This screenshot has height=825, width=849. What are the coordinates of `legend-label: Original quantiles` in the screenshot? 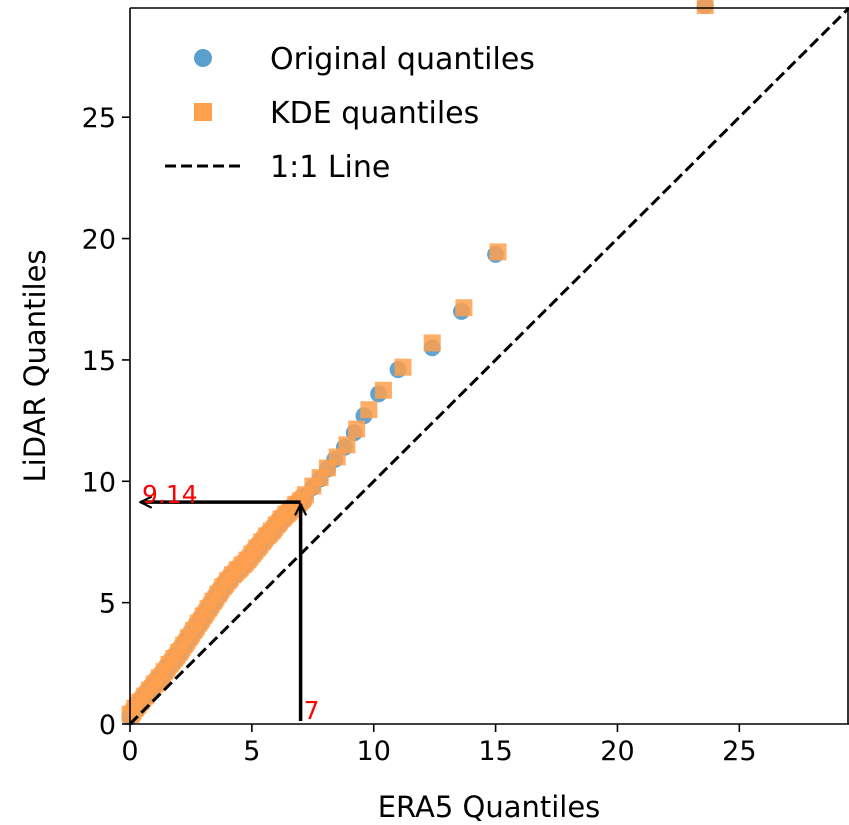 It's located at (402, 59).